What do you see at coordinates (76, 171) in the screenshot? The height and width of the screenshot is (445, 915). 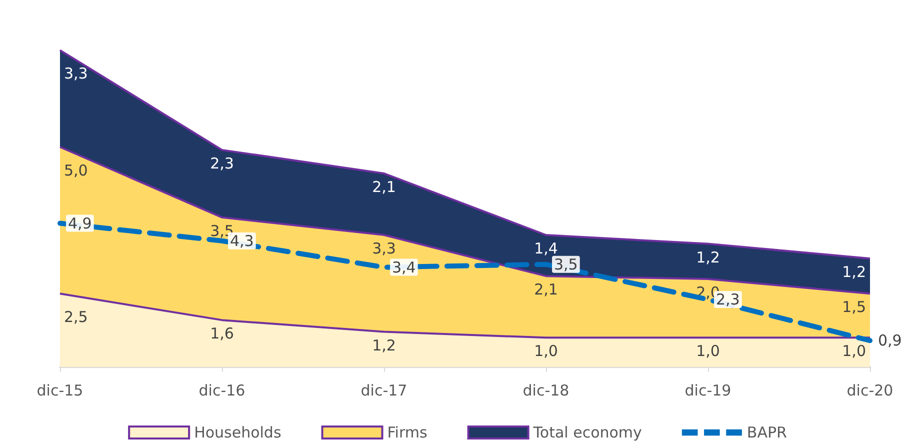 I see `data-label: 5,0` at bounding box center [76, 171].